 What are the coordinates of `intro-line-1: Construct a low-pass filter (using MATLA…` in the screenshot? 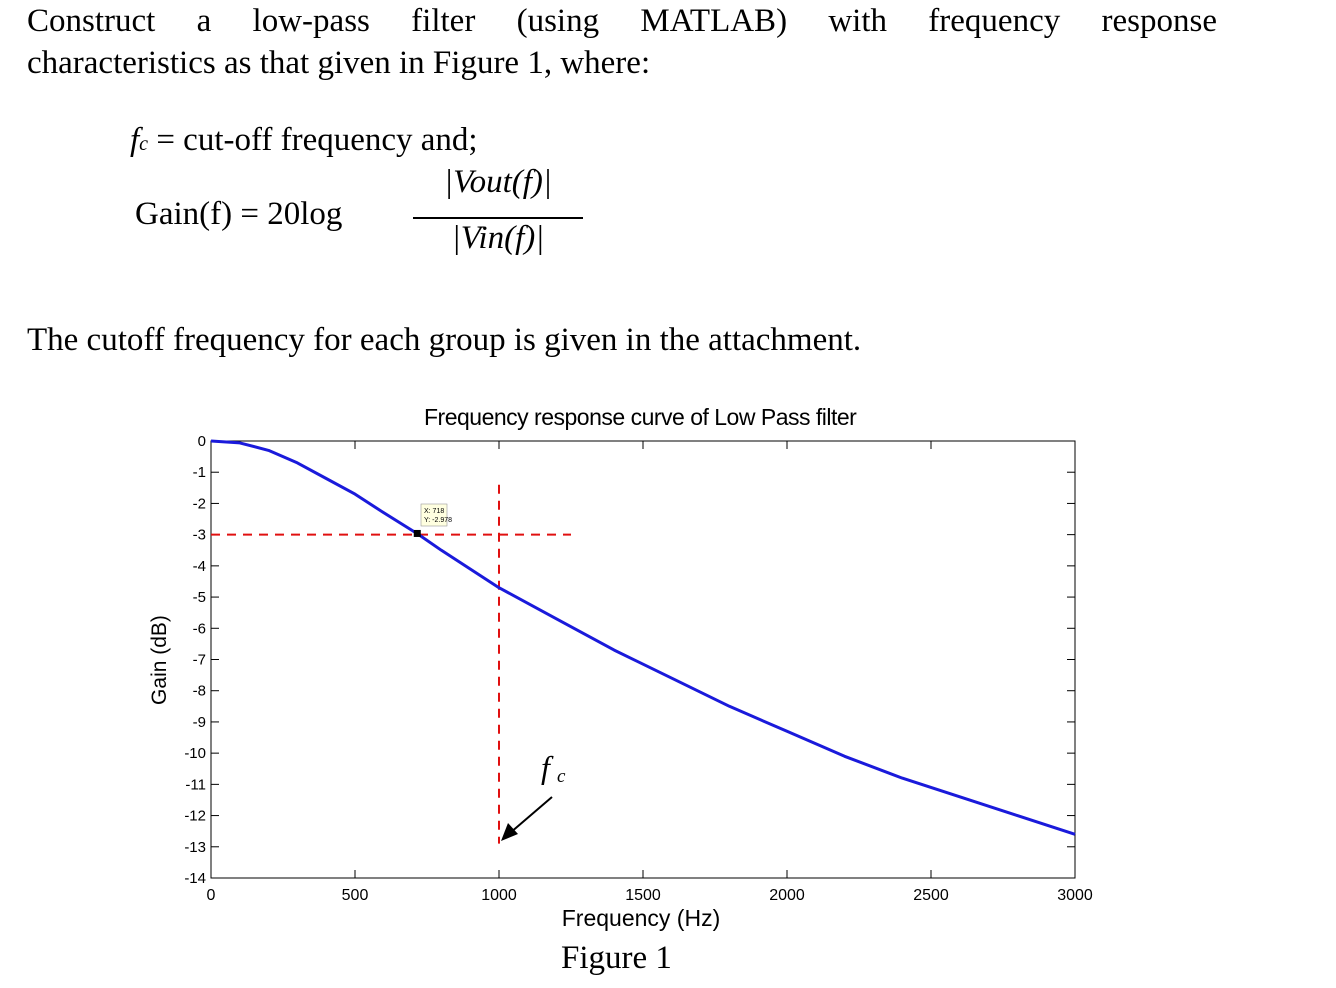 It's located at (622, 21).